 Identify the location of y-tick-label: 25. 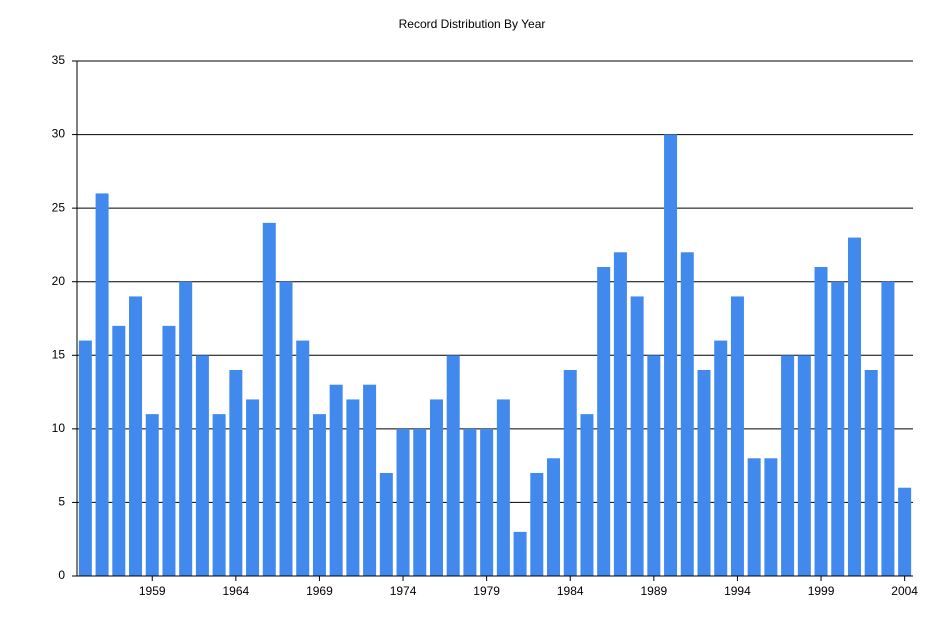
(59, 207).